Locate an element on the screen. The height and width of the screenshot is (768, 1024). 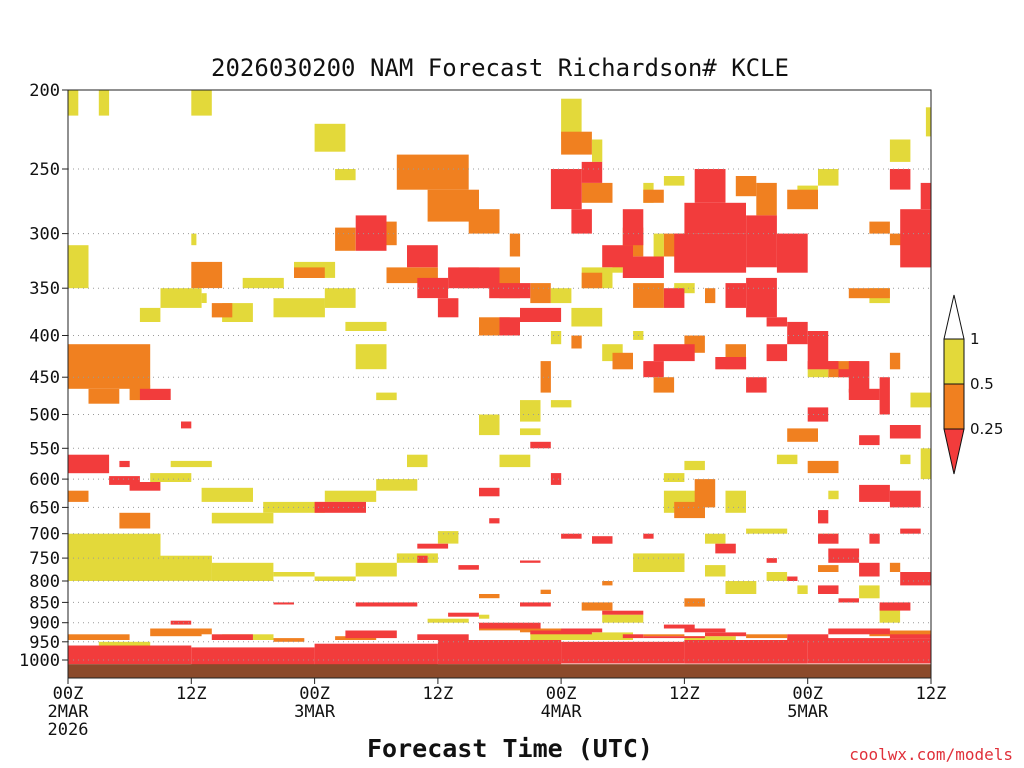
y-tick-label: 900 is located at coordinates (44, 624).